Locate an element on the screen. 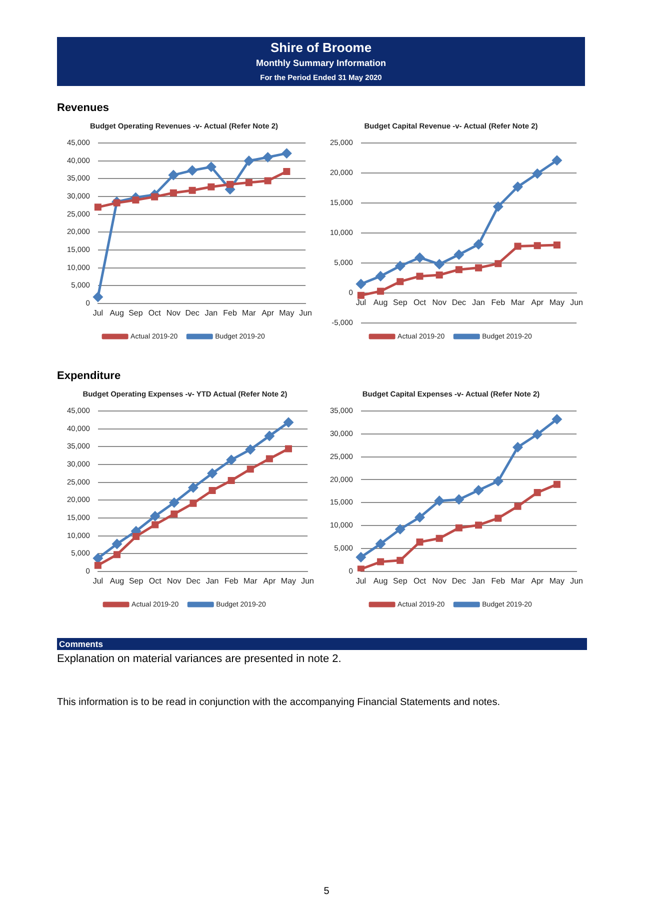 Image resolution: width=653 pixels, height=924 pixels. text: Shire of Broome is located at coordinates (321, 47).